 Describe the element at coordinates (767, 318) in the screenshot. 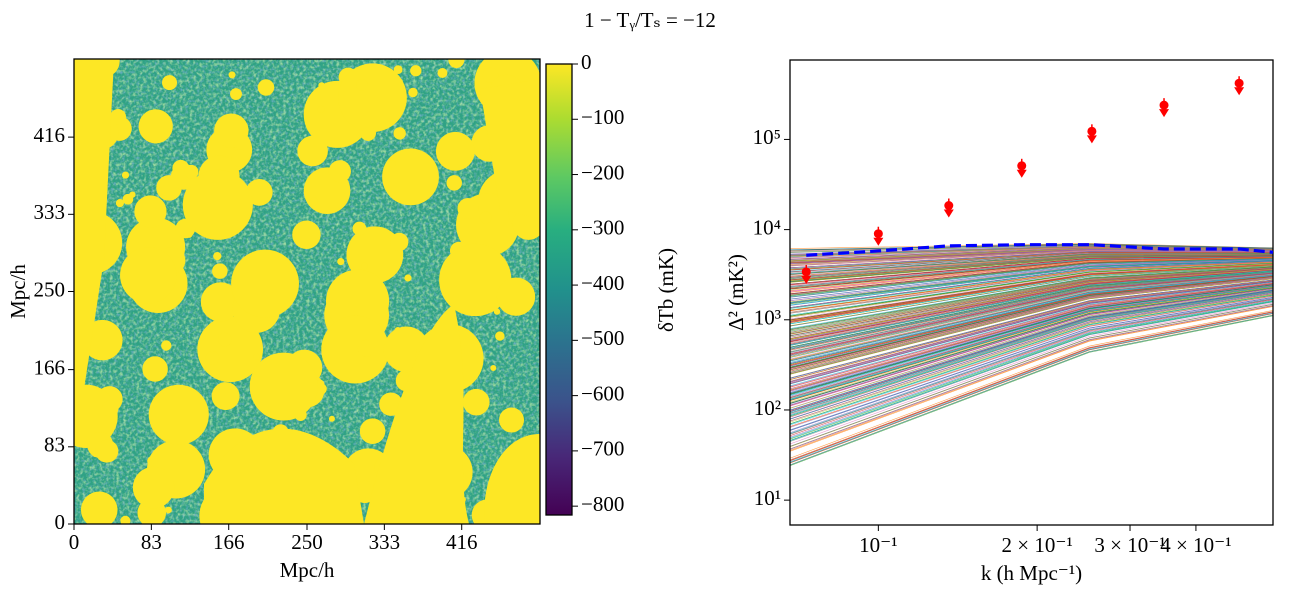

I see `y-tick-label: 10³` at that location.